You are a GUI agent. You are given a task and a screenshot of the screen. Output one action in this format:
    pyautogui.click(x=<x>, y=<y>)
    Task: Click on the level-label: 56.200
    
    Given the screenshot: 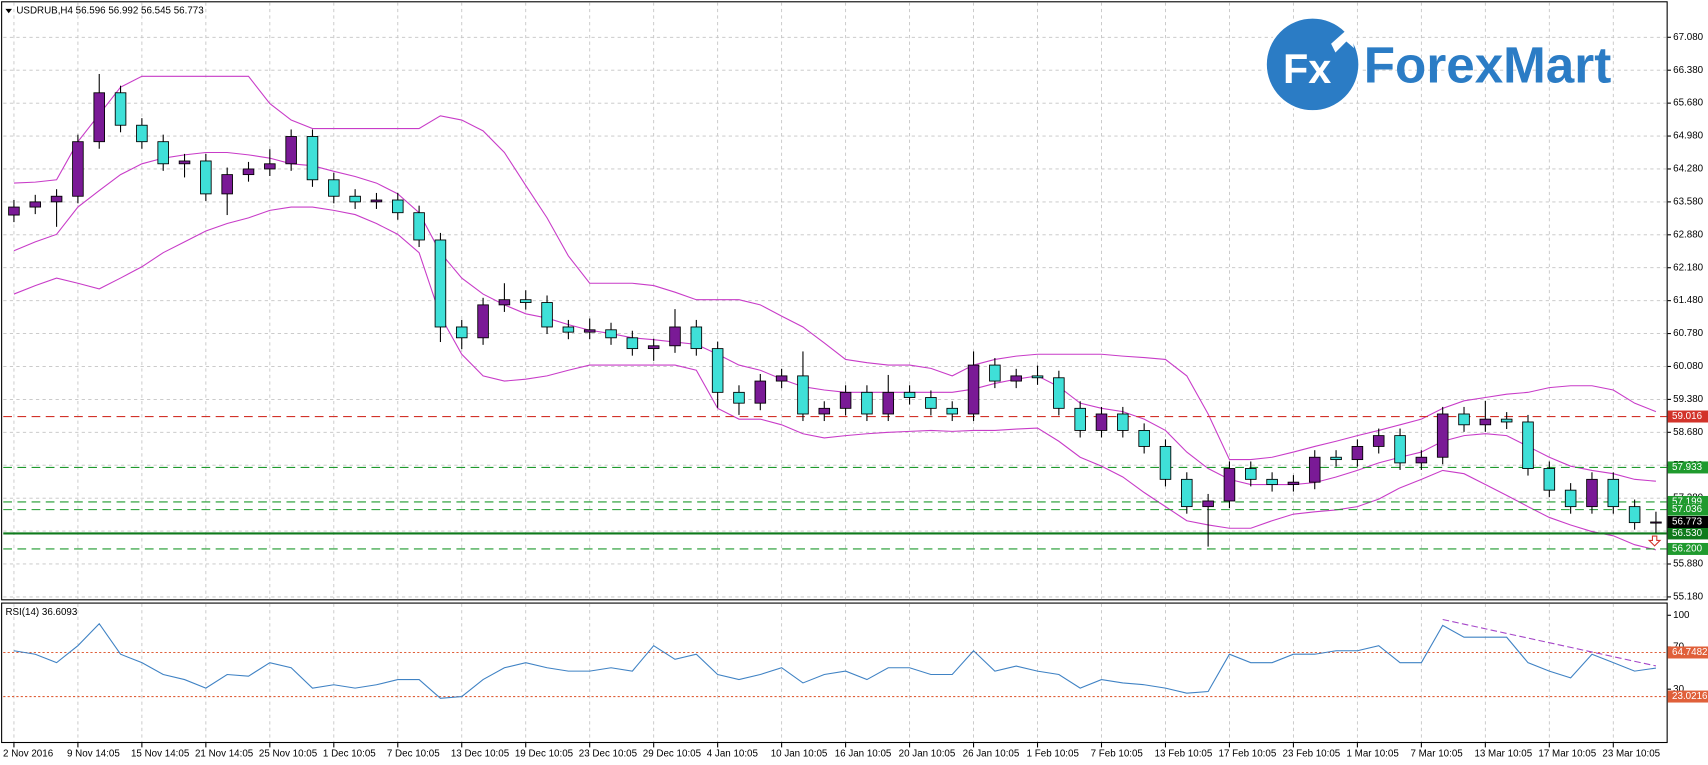 What is the action you would take?
    pyautogui.click(x=1687, y=549)
    